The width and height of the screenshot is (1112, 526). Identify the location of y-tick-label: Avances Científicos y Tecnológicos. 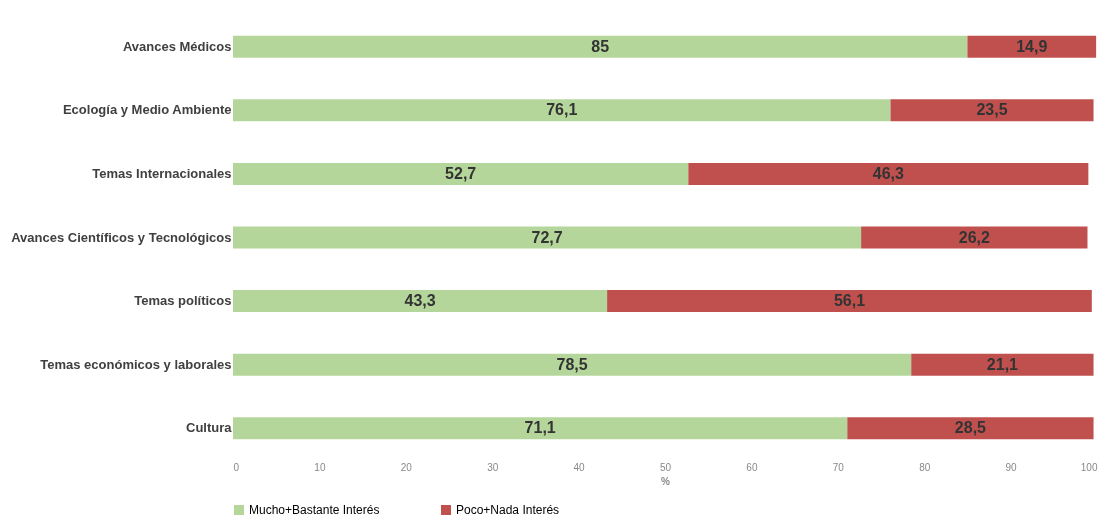
(121, 237).